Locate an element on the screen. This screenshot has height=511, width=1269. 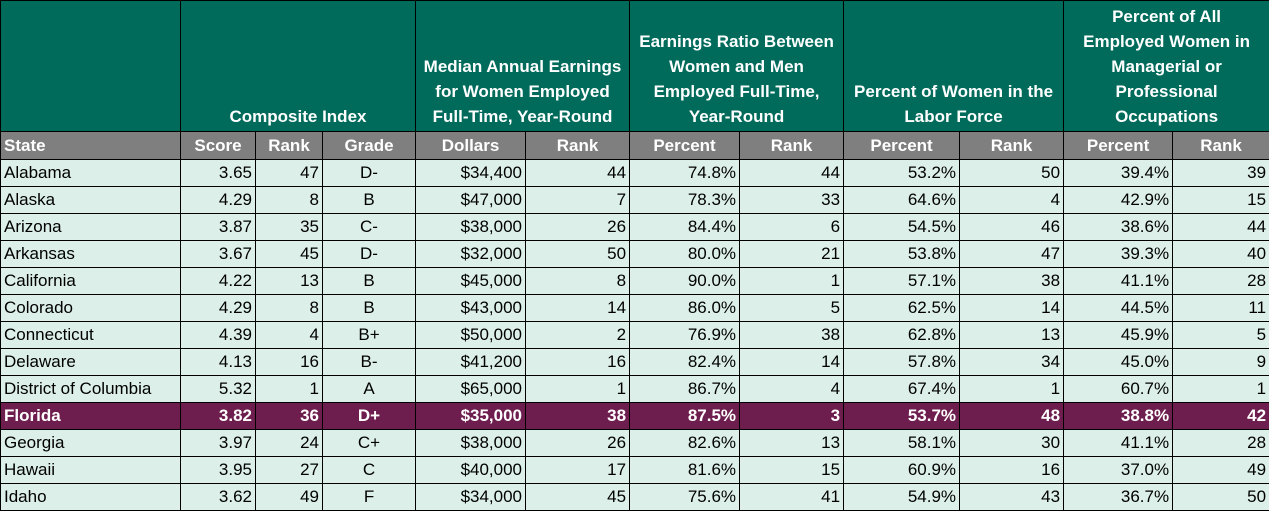
table-cell: 3.65 is located at coordinates (218, 173).